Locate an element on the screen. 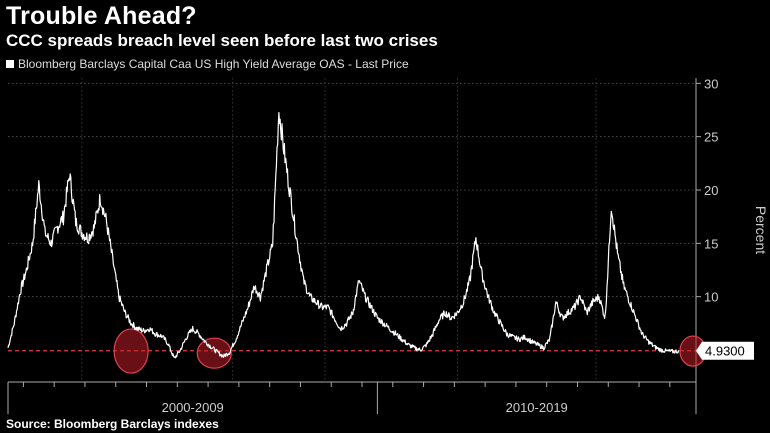 The width and height of the screenshot is (770, 433). y-tick-label: 10 is located at coordinates (711, 297).